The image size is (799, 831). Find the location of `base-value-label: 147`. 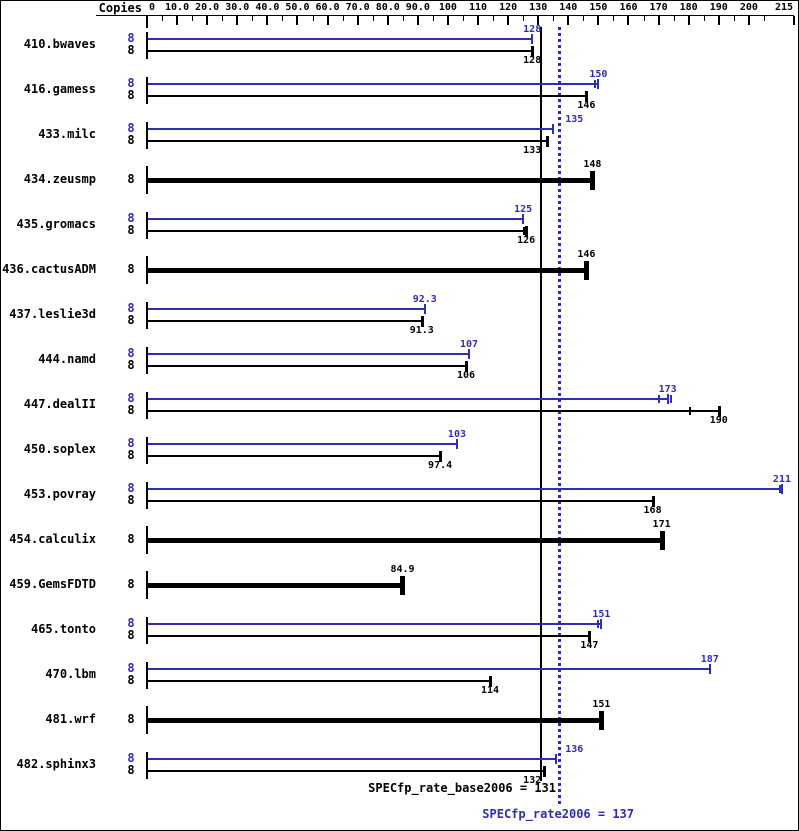

base-value-label: 147 is located at coordinates (589, 645).